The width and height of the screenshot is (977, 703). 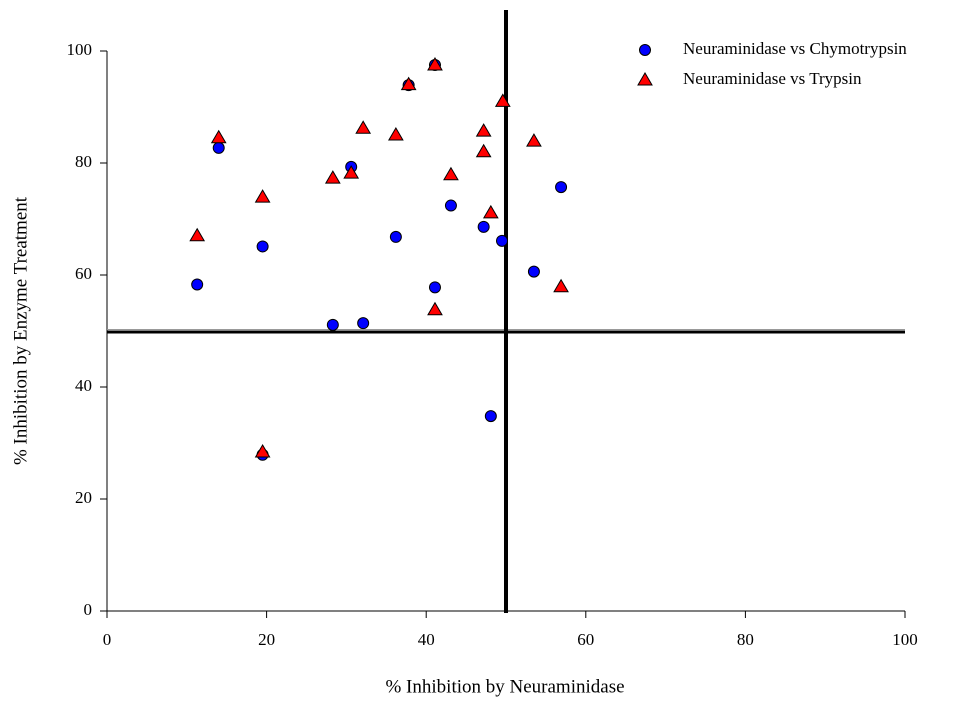 What do you see at coordinates (20, 330) in the screenshot?
I see `y-axis-title: % Inhibition by Enzyme Treatment` at bounding box center [20, 330].